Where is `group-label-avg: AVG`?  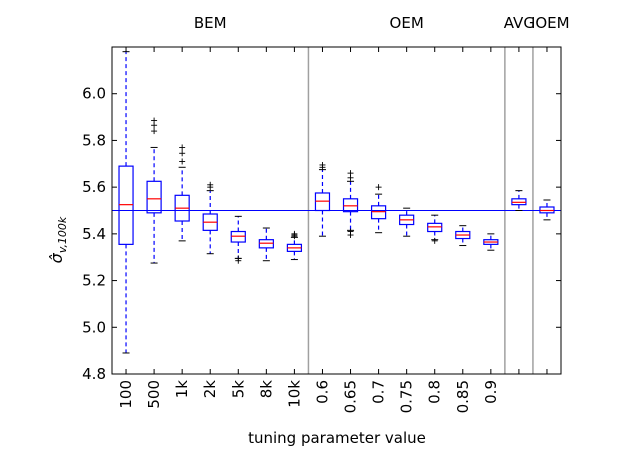 group-label-avg: AVG is located at coordinates (519, 23).